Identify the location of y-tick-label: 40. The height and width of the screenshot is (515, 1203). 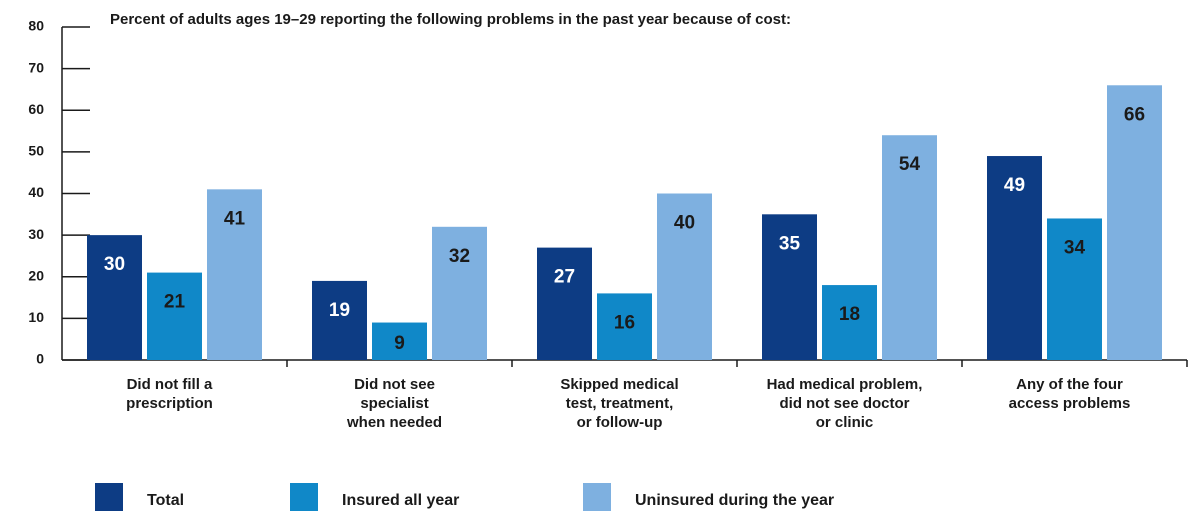
(36, 192).